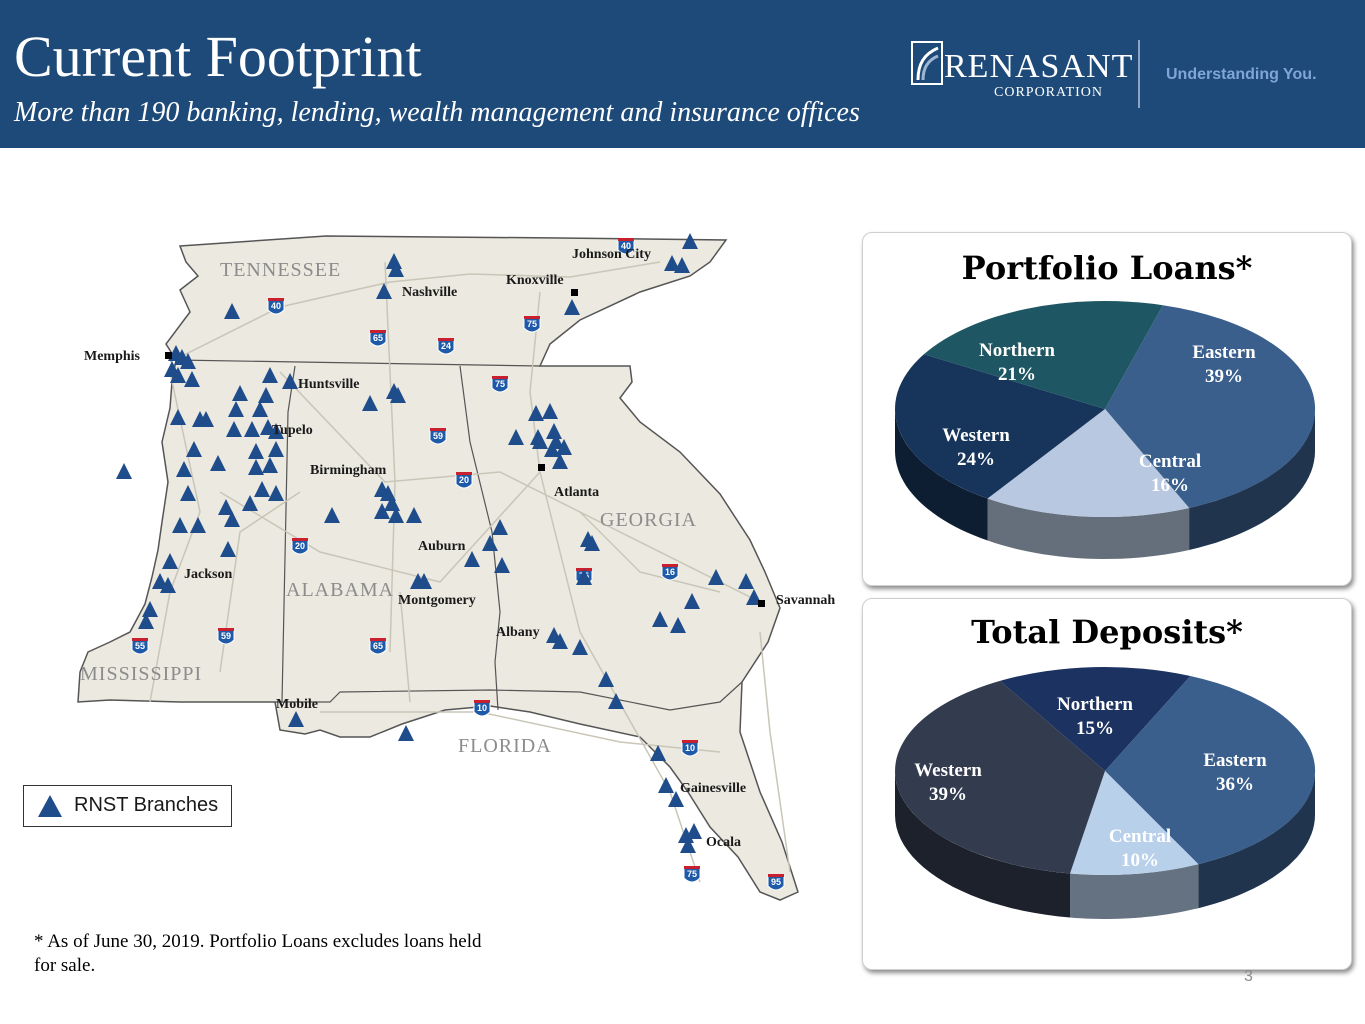 The width and height of the screenshot is (1365, 1024). Describe the element at coordinates (280, 270) in the screenshot. I see `state-label-tennessee: TENNESSEE` at that location.